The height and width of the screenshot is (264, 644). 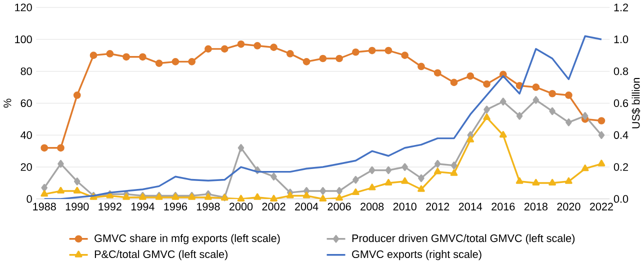 What do you see at coordinates (621, 8) in the screenshot?
I see `y2-tick-label: 1.2` at bounding box center [621, 8].